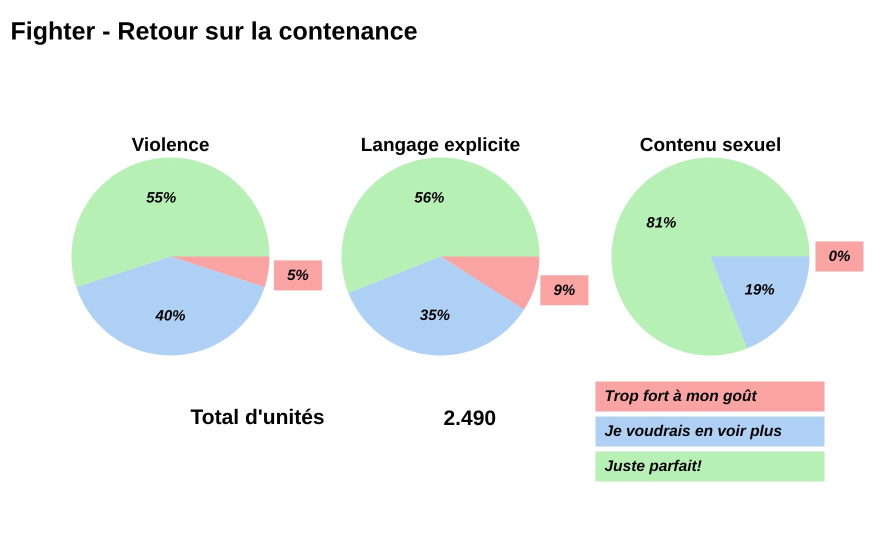  Describe the element at coordinates (711, 145) in the screenshot. I see `chart-title: Contenu sexuel` at that location.